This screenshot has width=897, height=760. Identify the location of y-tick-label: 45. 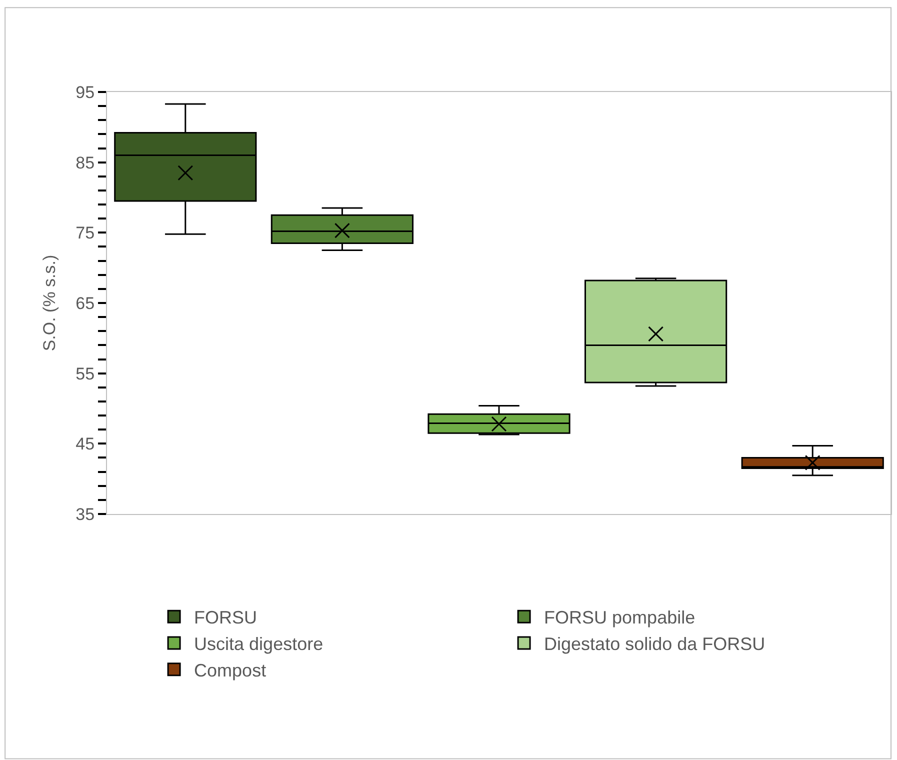
(85, 444).